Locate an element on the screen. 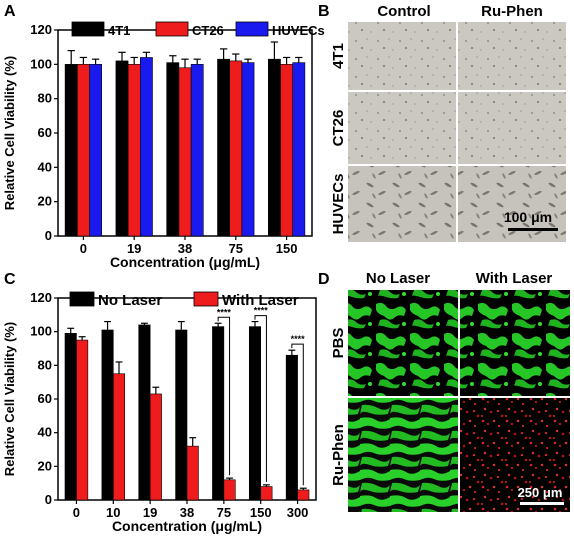 This screenshot has width=574, height=548. micro-d-row-ruphen: Ru-Phen is located at coordinates (338, 455).